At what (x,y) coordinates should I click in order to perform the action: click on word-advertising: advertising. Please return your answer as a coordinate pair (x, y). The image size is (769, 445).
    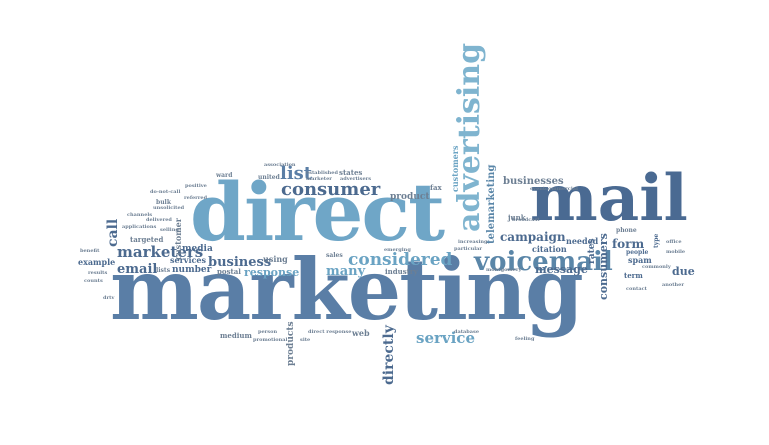
    Looking at the image, I should click on (469, 137).